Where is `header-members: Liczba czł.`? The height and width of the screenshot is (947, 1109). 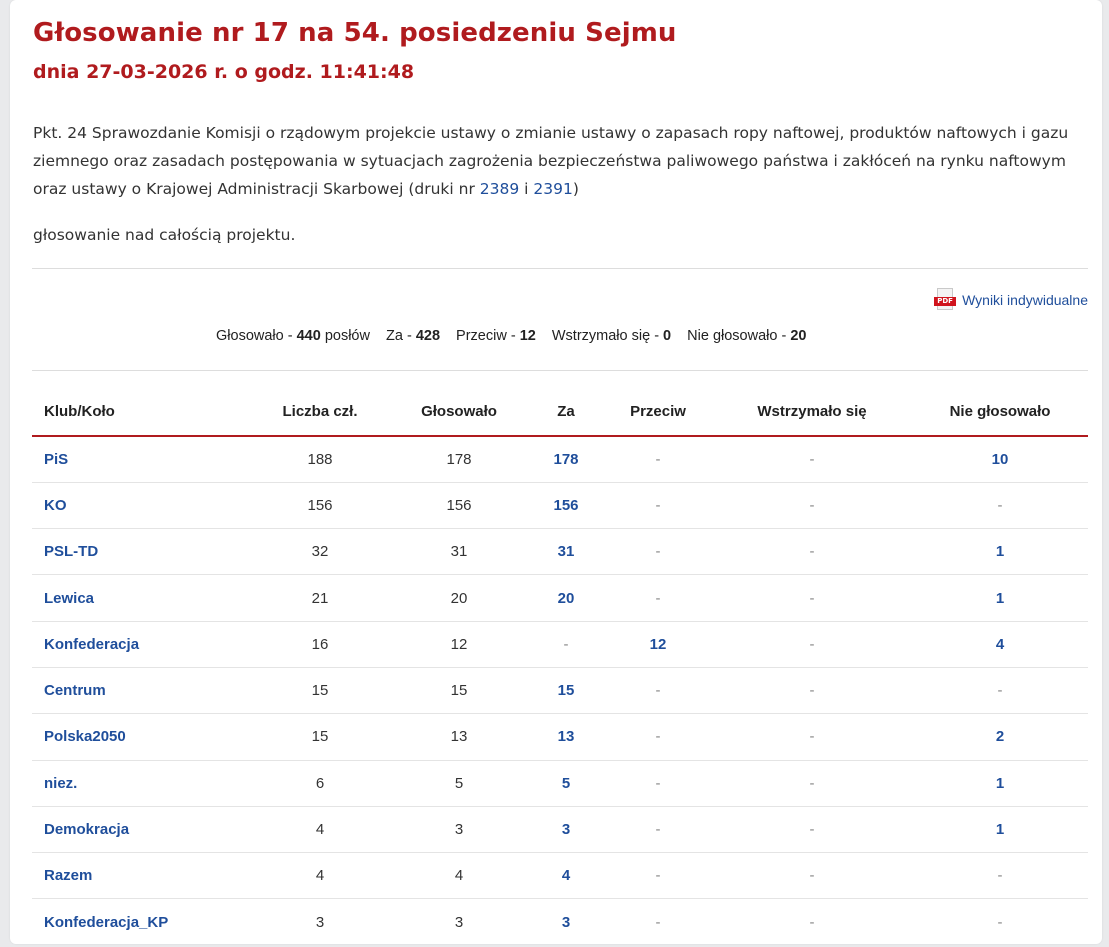
header-members: Liczba czł. is located at coordinates (320, 412).